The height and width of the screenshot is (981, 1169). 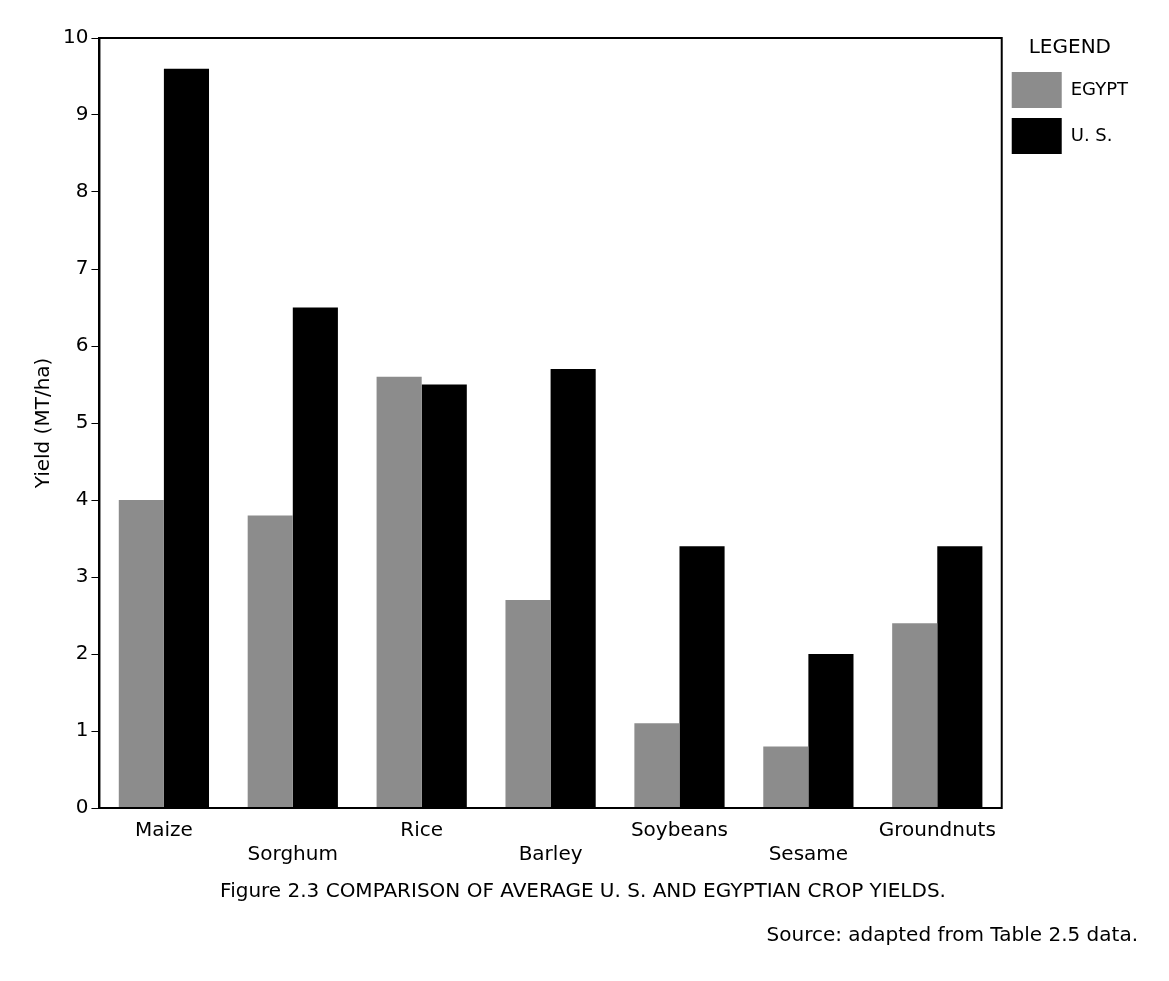 I want to click on y-tick-label: 1, so click(x=82, y=729).